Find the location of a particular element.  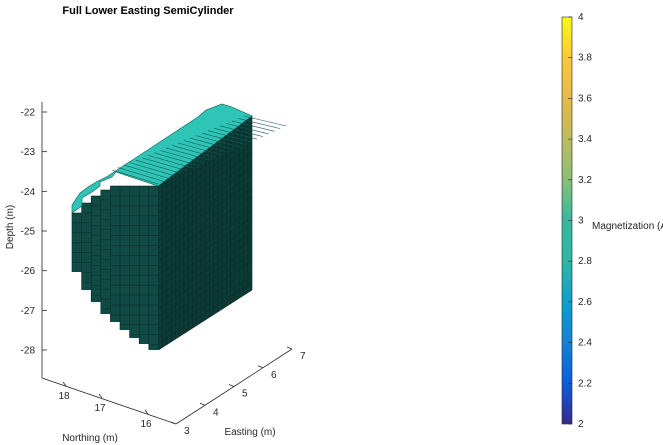

y-tick-group: 16 17 18 is located at coordinates (105, 405).